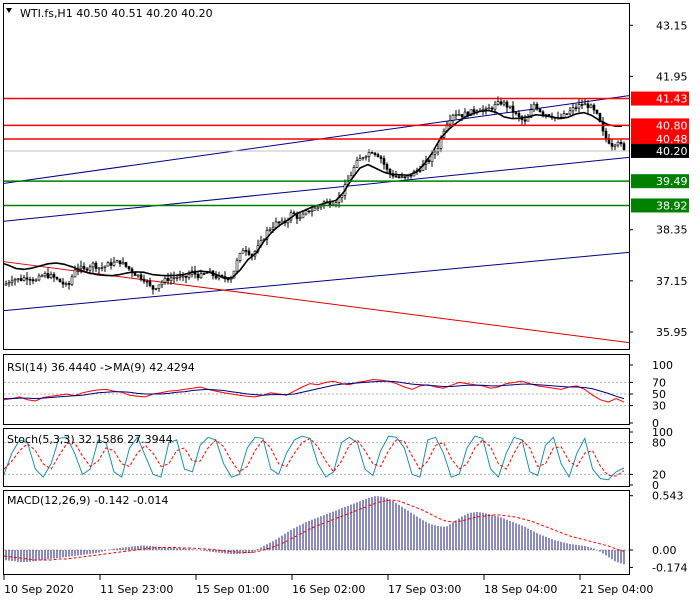 The width and height of the screenshot is (700, 600). I want to click on tick-label: 0.00, so click(664, 550).